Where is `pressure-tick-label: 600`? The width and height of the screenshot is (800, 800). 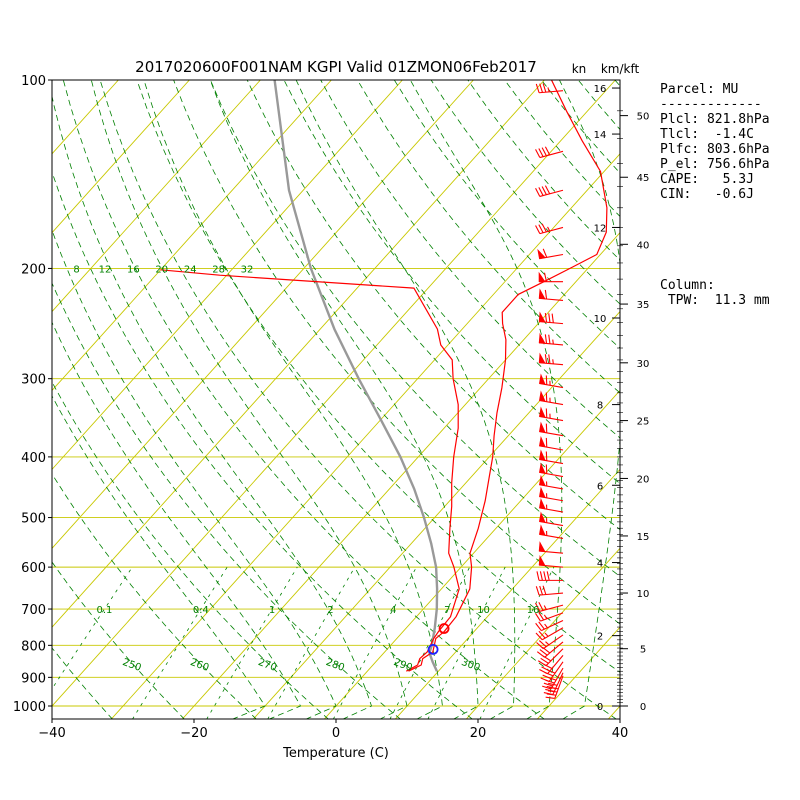
pressure-tick-label: 600 is located at coordinates (33, 568).